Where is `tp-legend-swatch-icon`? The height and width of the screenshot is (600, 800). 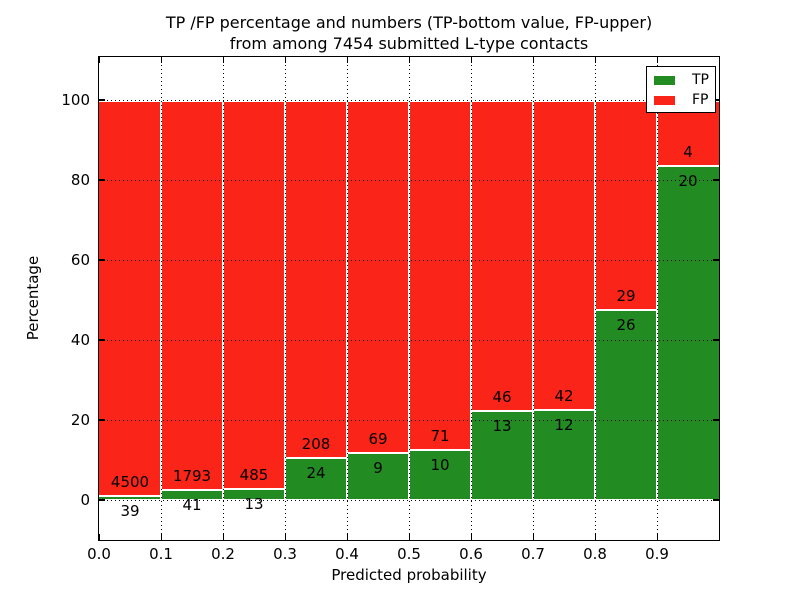
tp-legend-swatch-icon is located at coordinates (664, 80).